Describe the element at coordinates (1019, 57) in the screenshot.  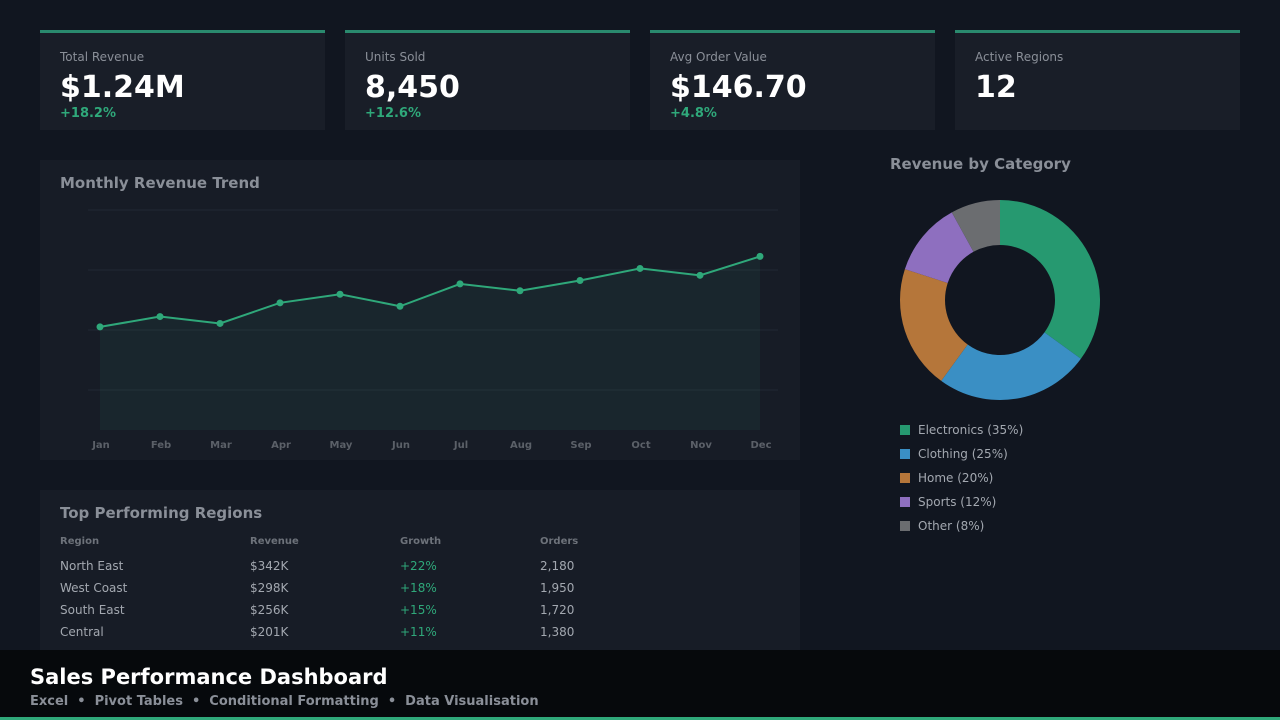
I see `kpi-label: Active Regions` at that location.